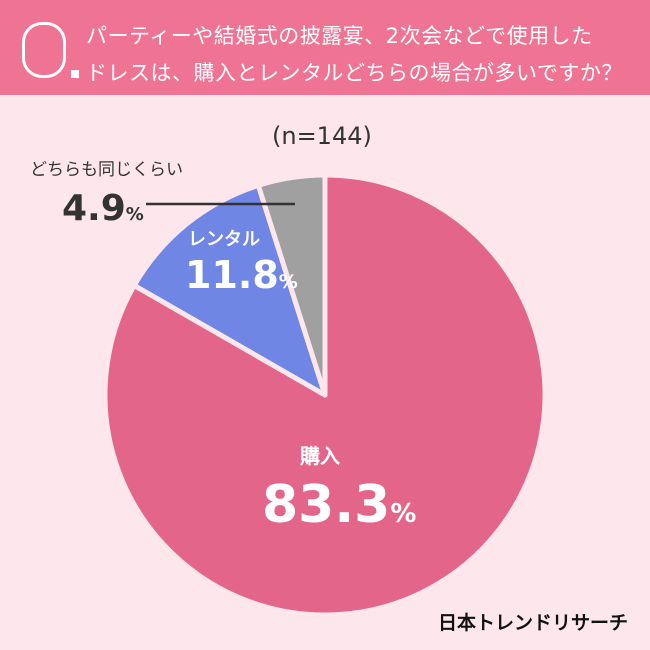 This screenshot has height=650, width=650. I want to click on slice-value-rental: 11.8%, so click(241, 275).